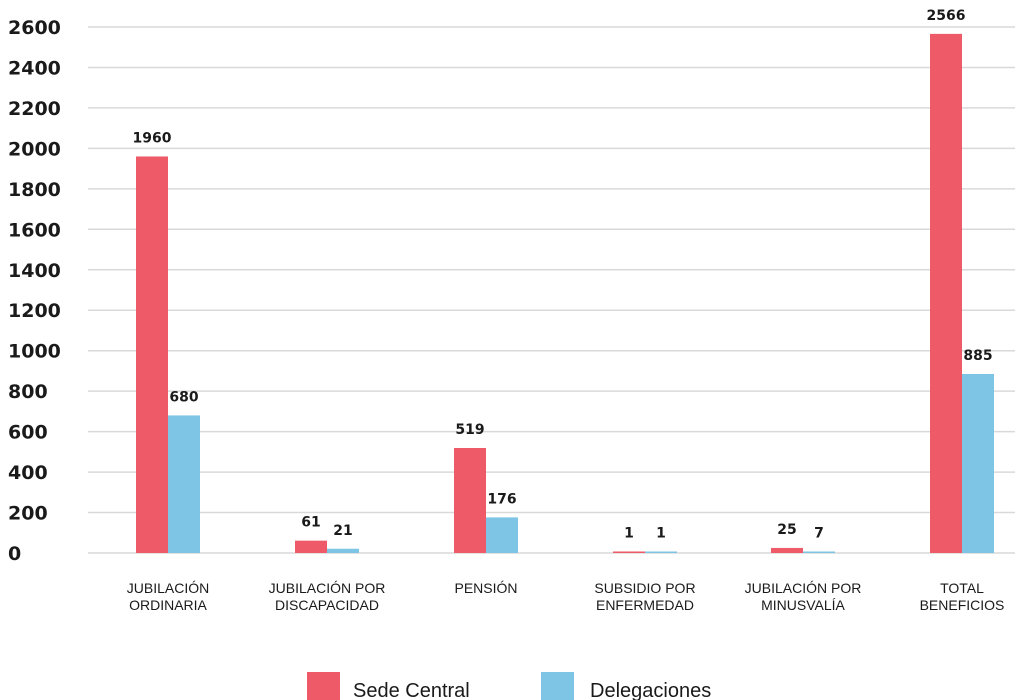 The width and height of the screenshot is (1019, 700). Describe the element at coordinates (557, 686) in the screenshot. I see `legend-swatch-delegaciones` at that location.